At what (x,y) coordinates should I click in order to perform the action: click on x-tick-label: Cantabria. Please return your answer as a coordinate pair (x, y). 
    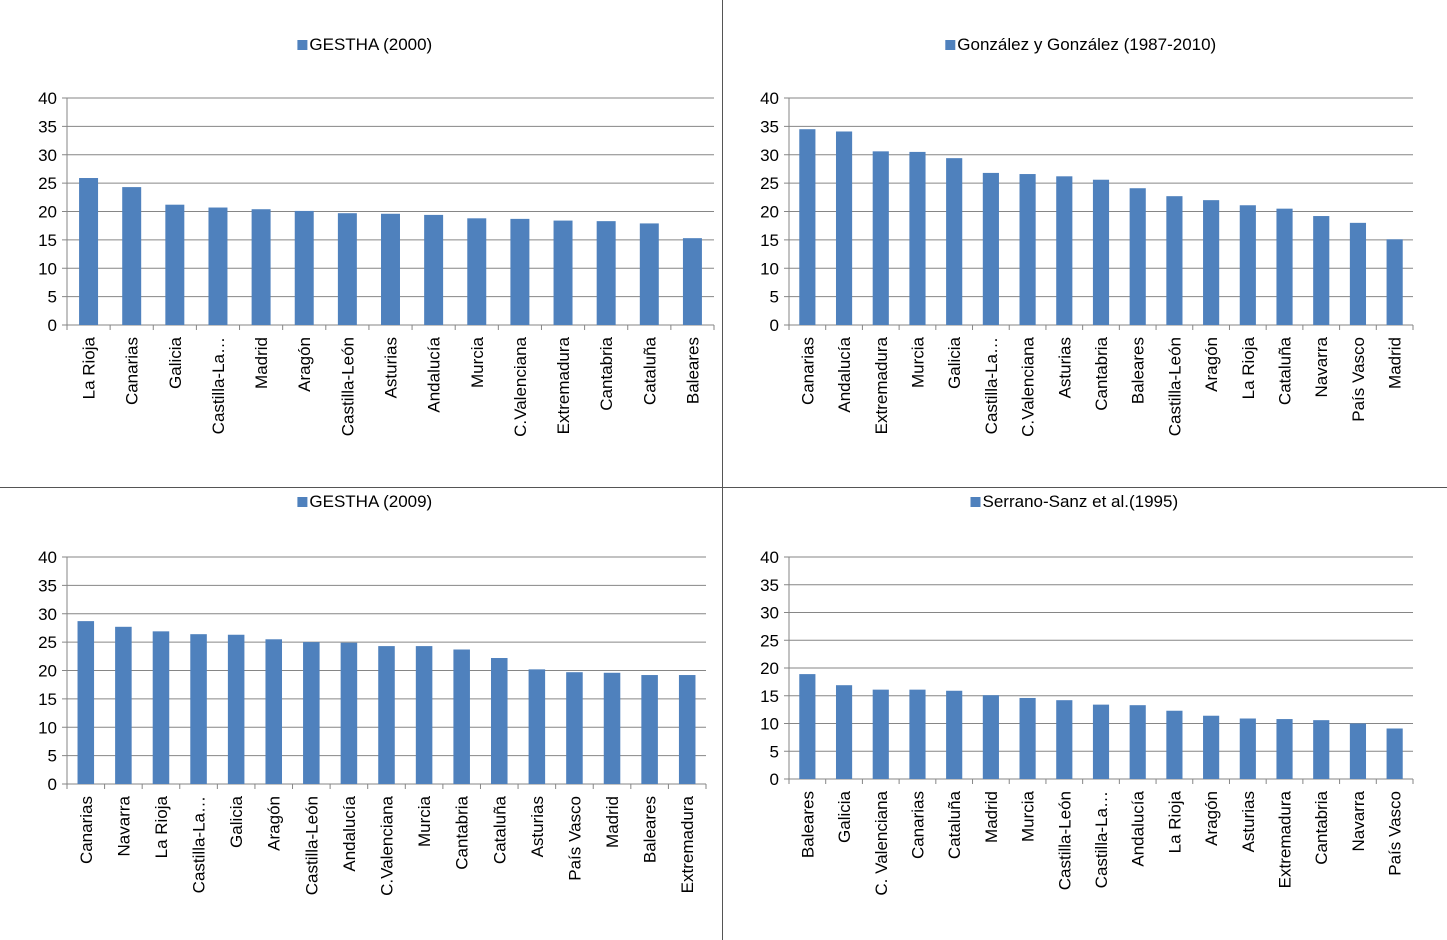
    Looking at the image, I should click on (1101, 373).